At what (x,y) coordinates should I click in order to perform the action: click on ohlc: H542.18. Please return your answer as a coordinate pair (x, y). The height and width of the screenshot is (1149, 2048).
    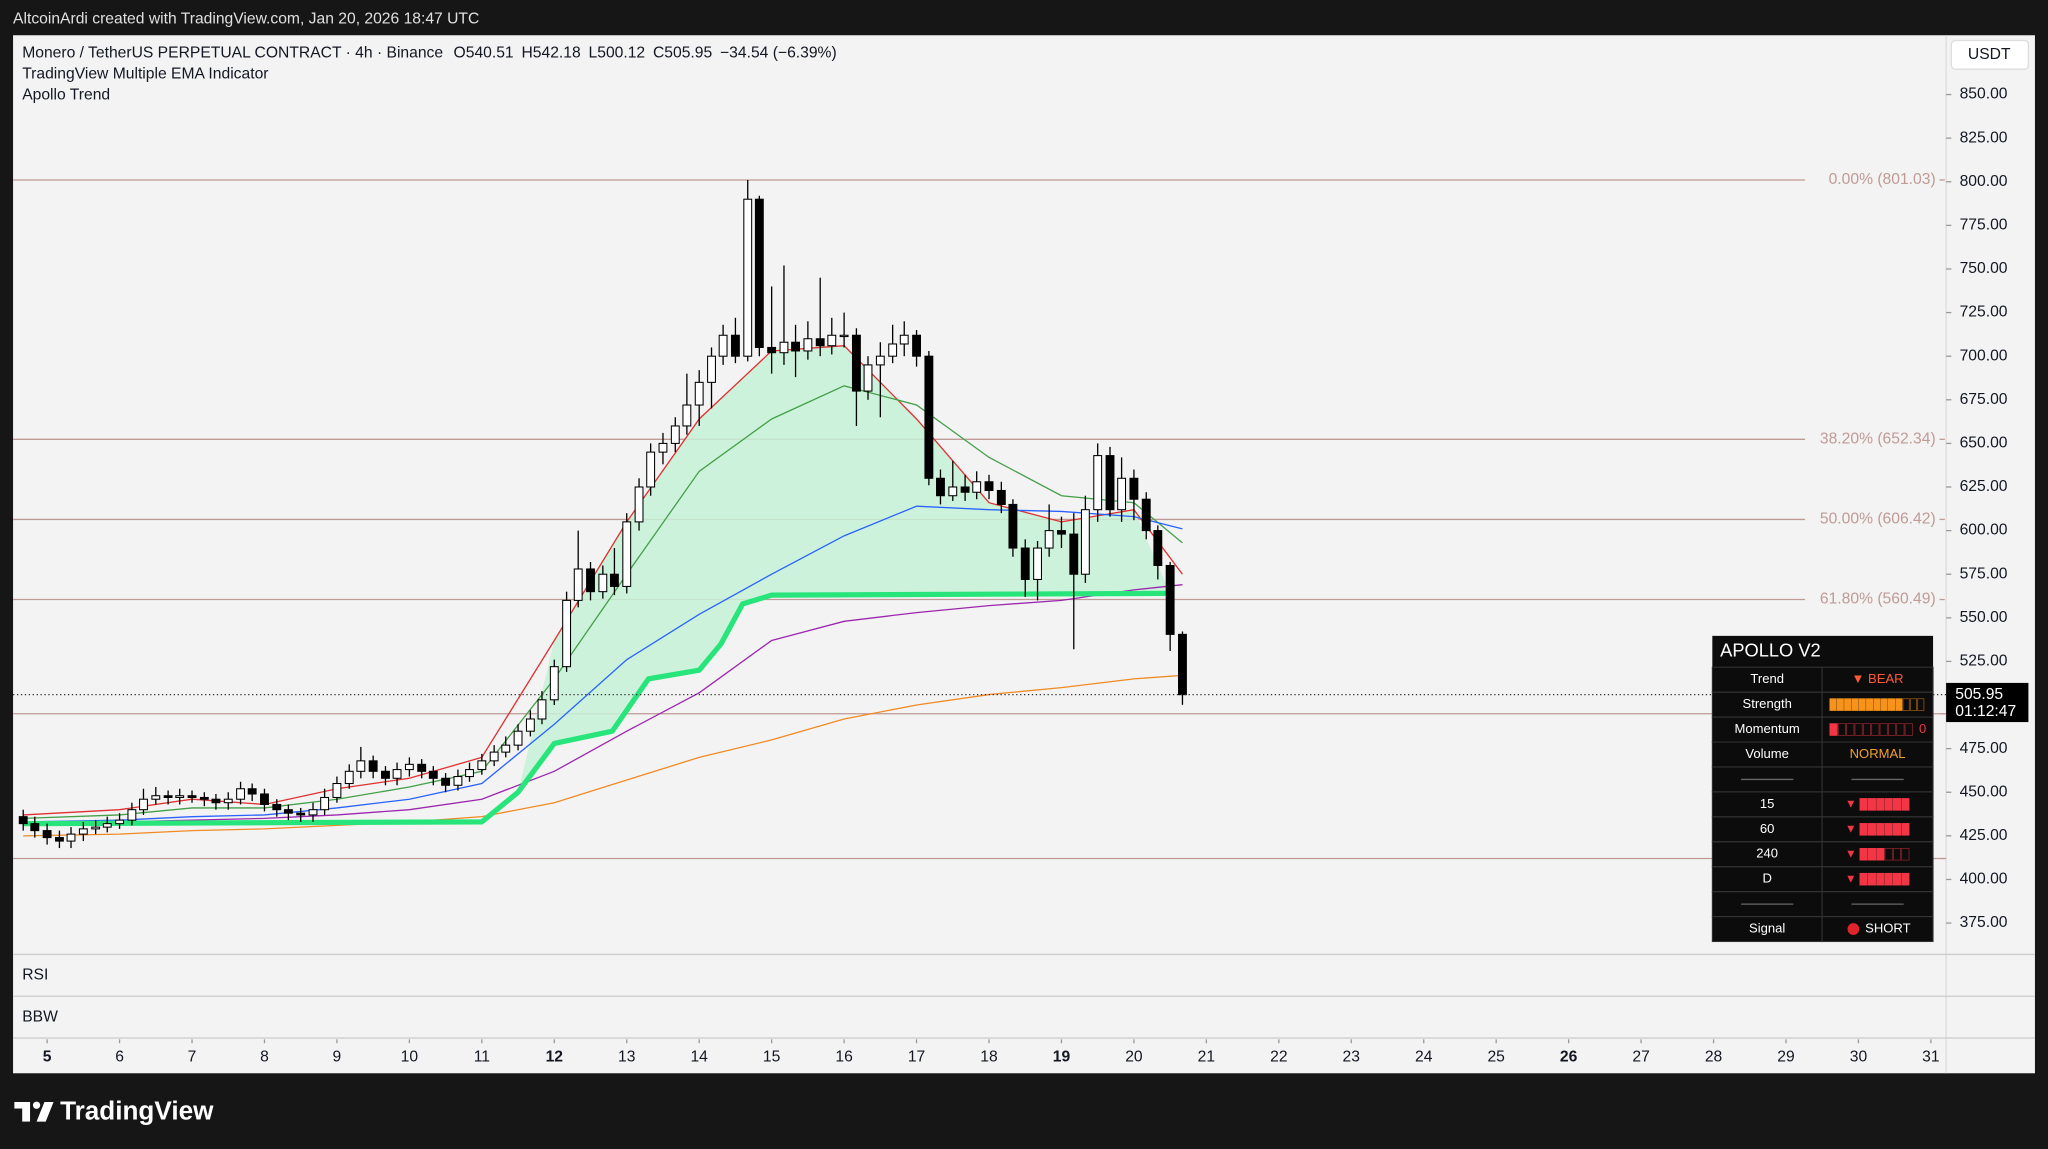
    Looking at the image, I should click on (550, 53).